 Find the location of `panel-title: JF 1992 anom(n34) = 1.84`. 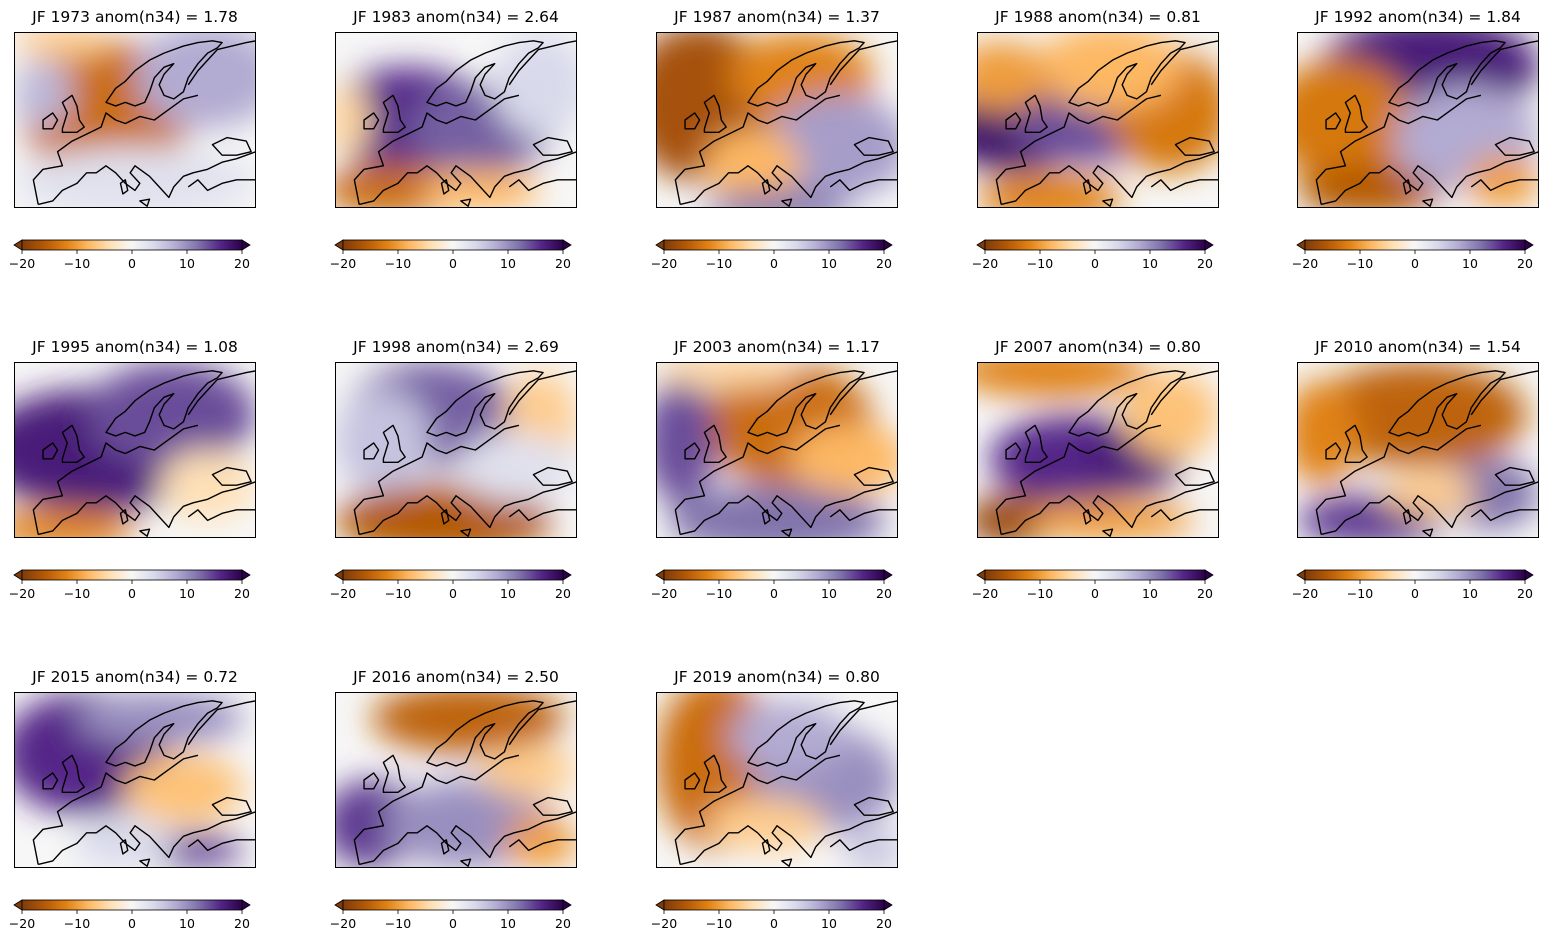

panel-title: JF 1992 anom(n34) = 1.84 is located at coordinates (1418, 17).